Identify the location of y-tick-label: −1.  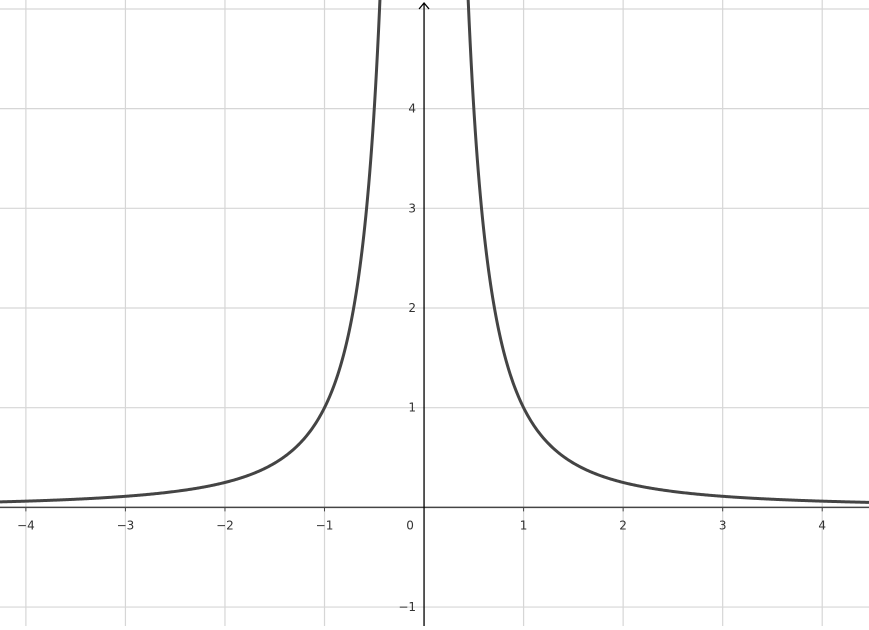
(407, 607).